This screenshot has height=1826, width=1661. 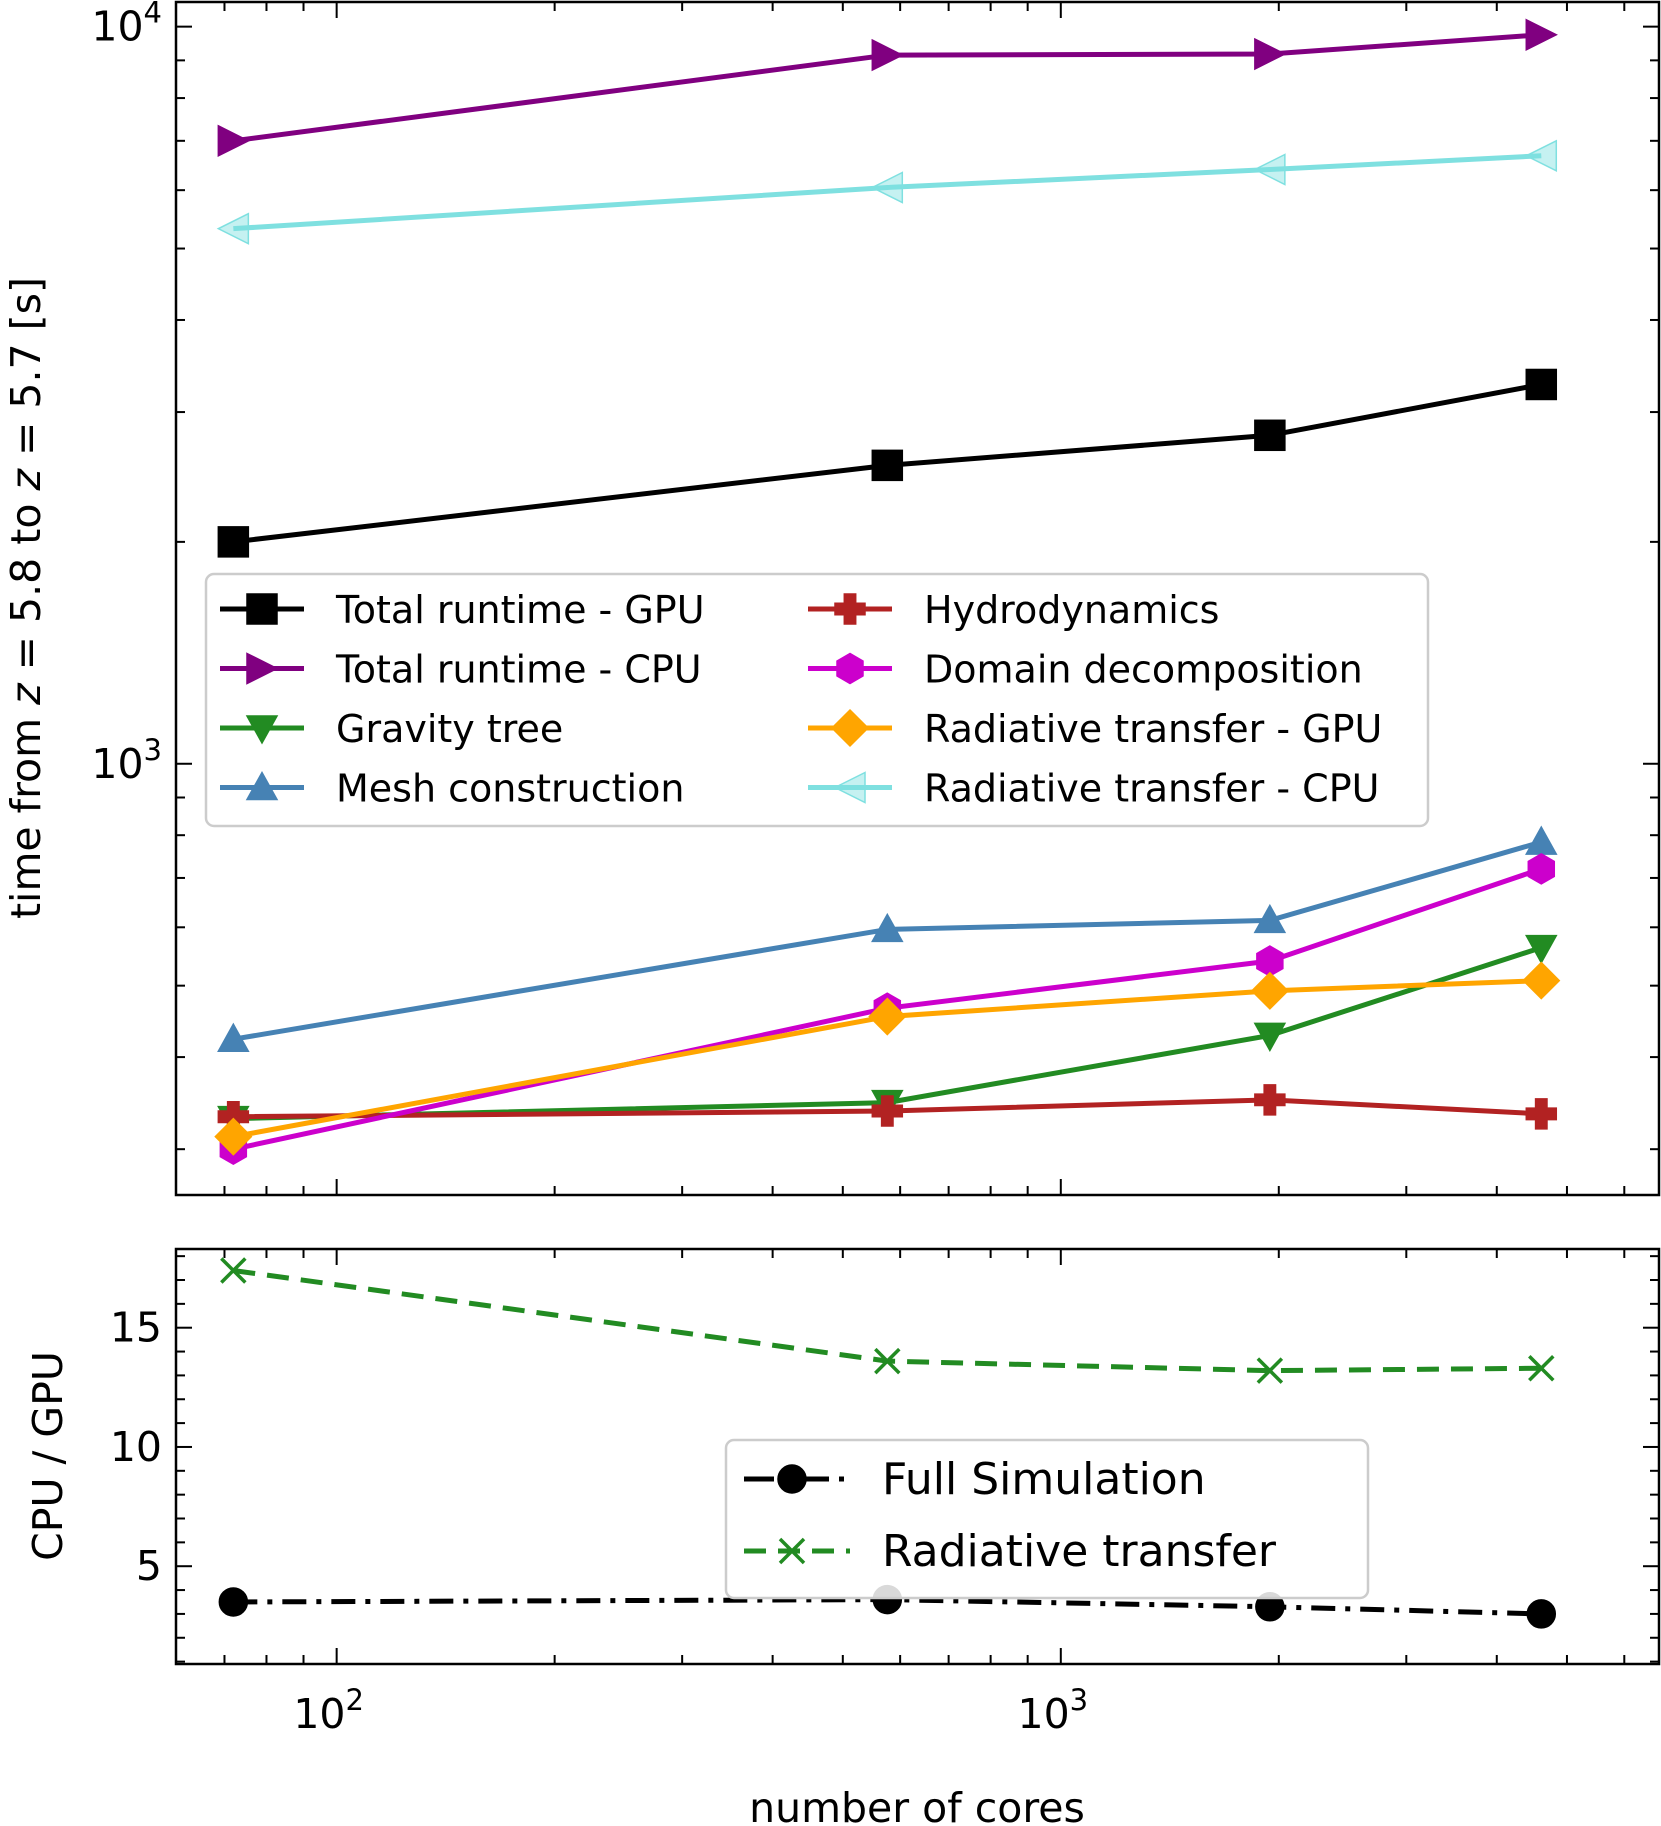 What do you see at coordinates (1143, 670) in the screenshot?
I see `legend-label: Domain decomposition` at bounding box center [1143, 670].